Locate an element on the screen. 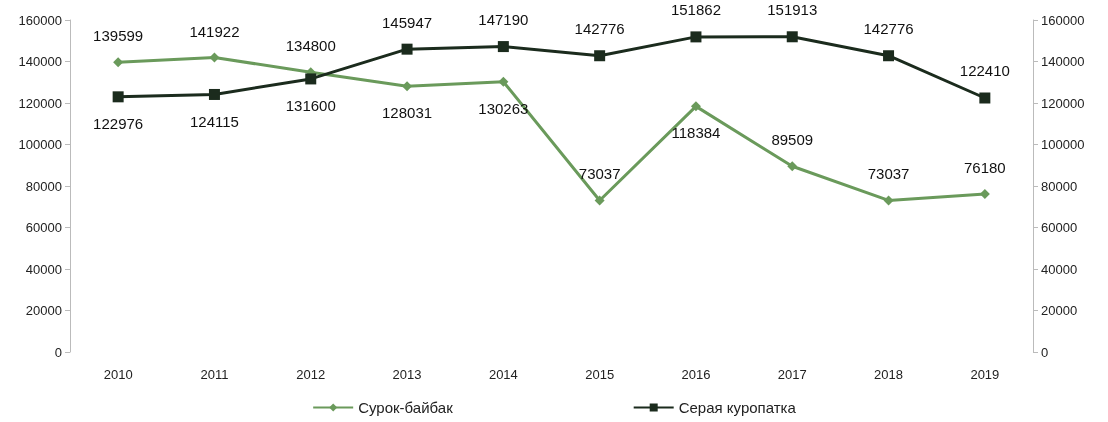  y2-tick-label: 120000 is located at coordinates (1063, 103).